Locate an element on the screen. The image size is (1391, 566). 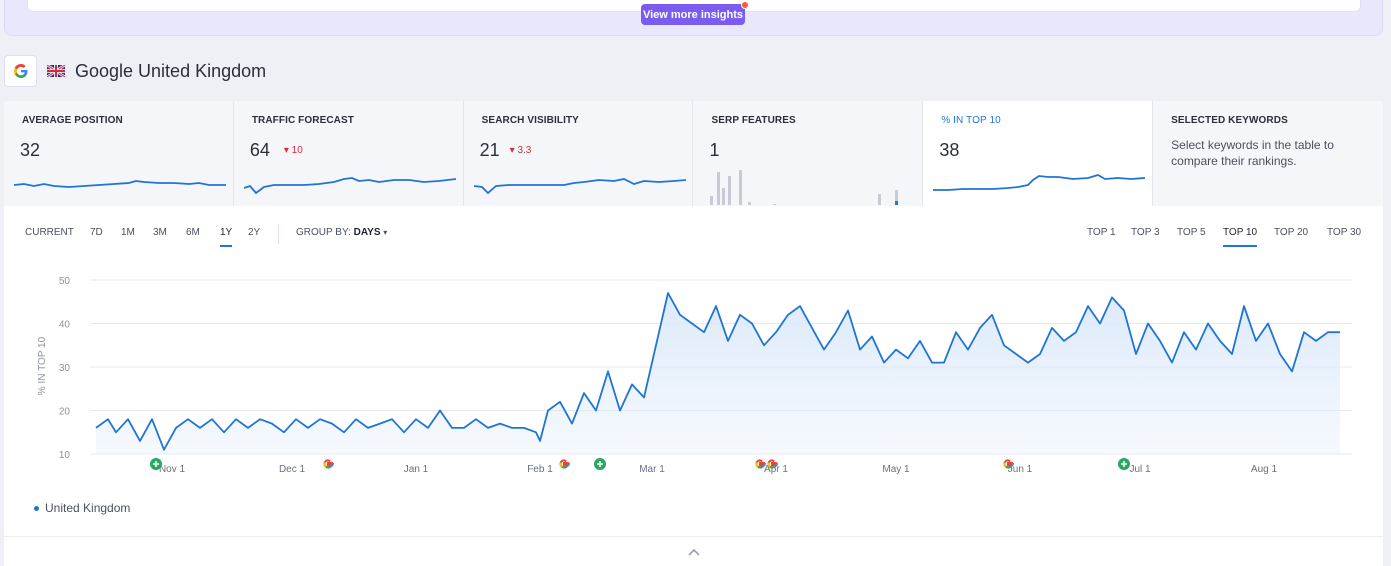
sparkline-percent-in-top10 is located at coordinates (1039, 182).